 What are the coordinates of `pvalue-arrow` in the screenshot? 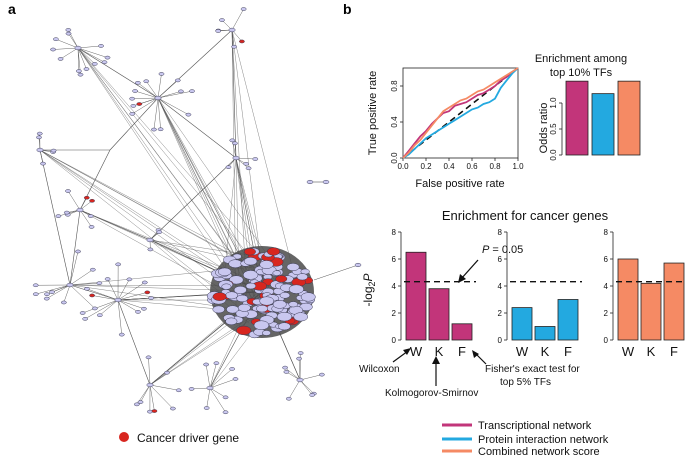 It's located at (469, 269).